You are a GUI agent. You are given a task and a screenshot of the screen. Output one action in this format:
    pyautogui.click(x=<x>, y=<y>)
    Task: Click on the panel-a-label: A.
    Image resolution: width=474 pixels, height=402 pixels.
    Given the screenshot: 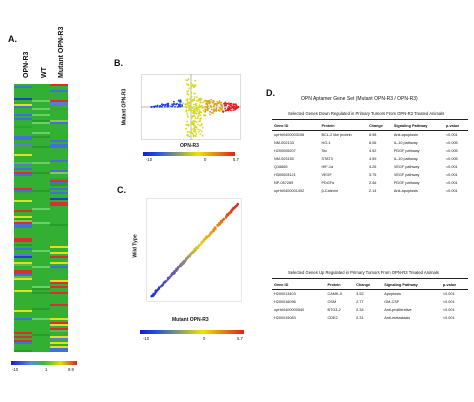 What is the action you would take?
    pyautogui.click(x=12, y=39)
    